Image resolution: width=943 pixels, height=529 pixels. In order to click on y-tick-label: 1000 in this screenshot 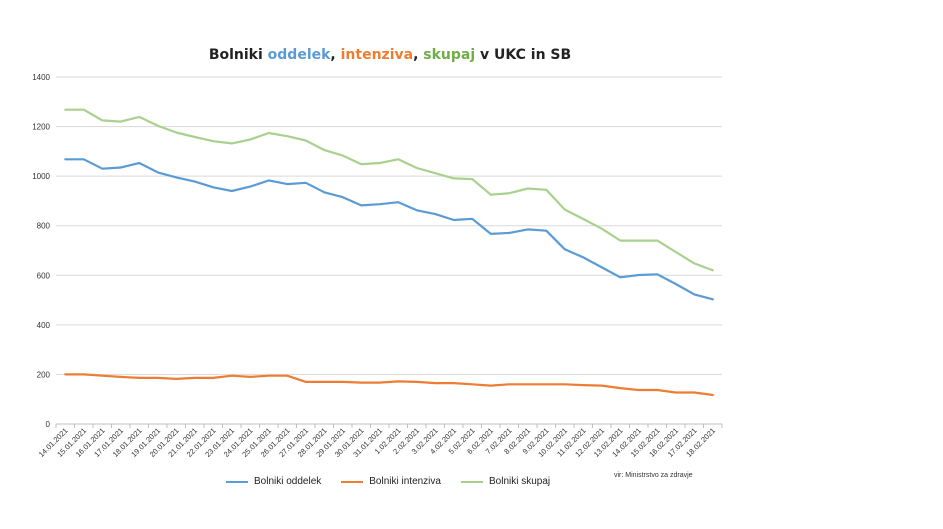, I will do `click(41, 176)`.